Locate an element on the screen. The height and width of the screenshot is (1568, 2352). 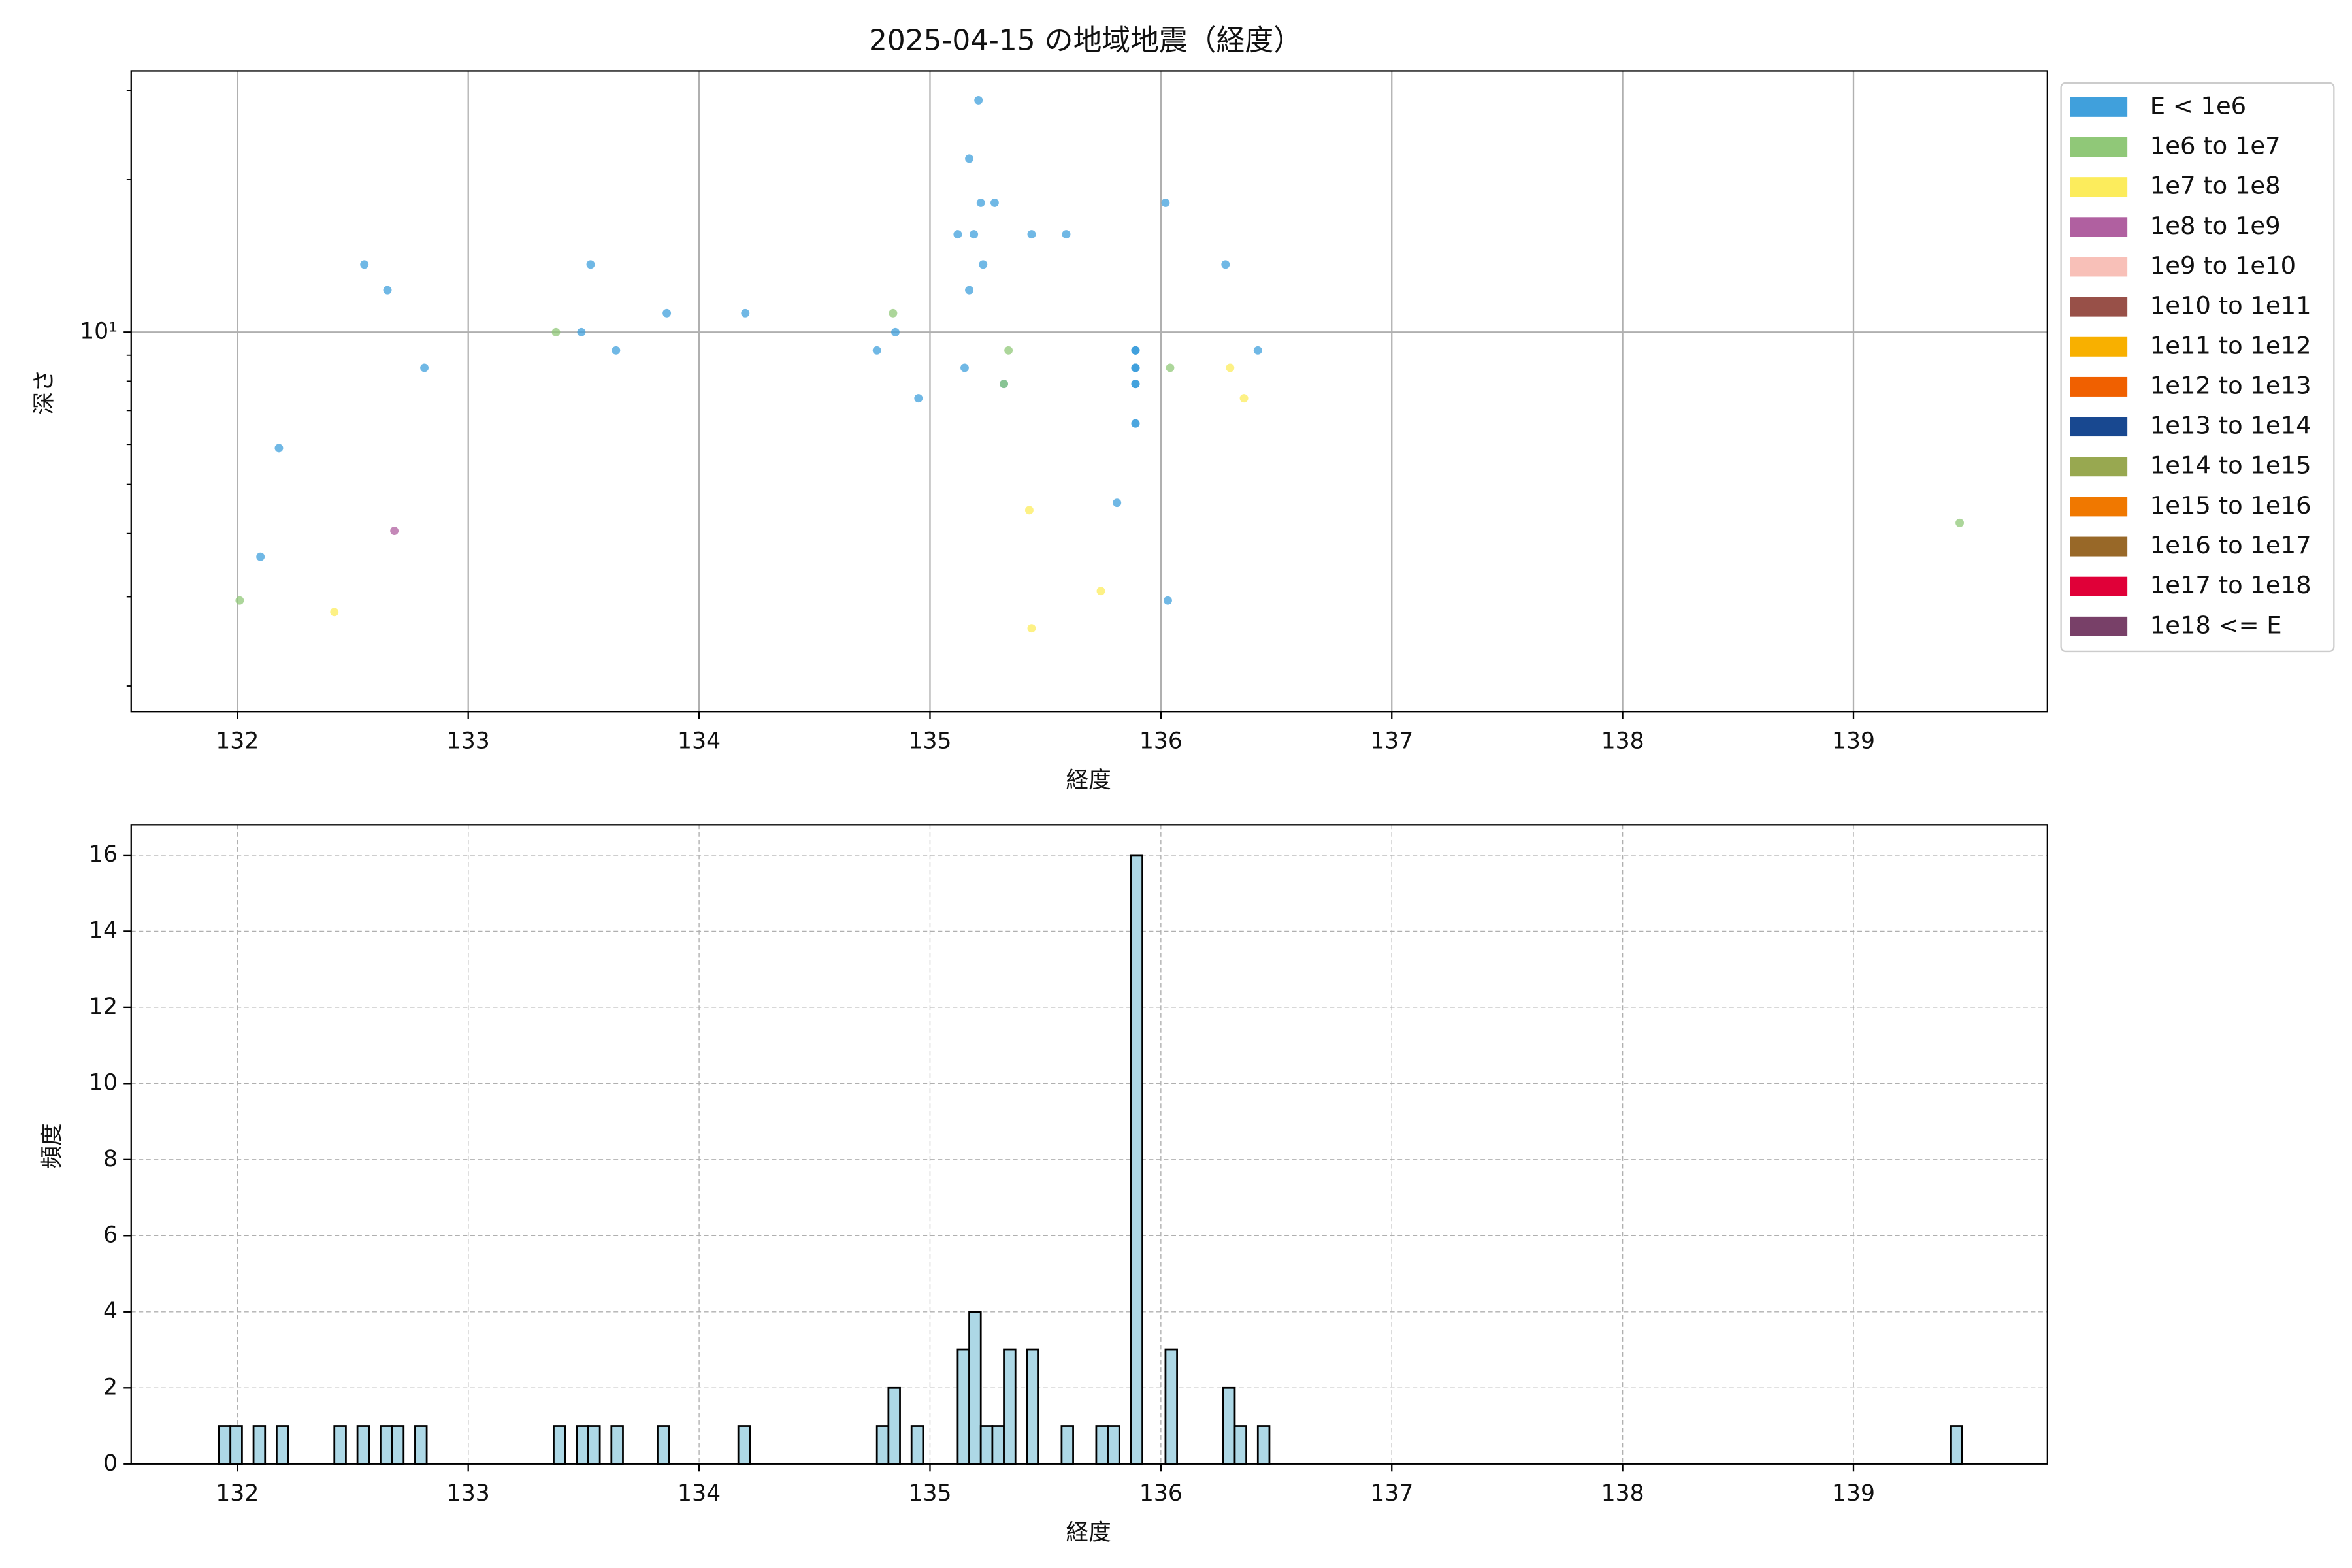
legend-label: 1e13 to 1e14 is located at coordinates (2230, 426).